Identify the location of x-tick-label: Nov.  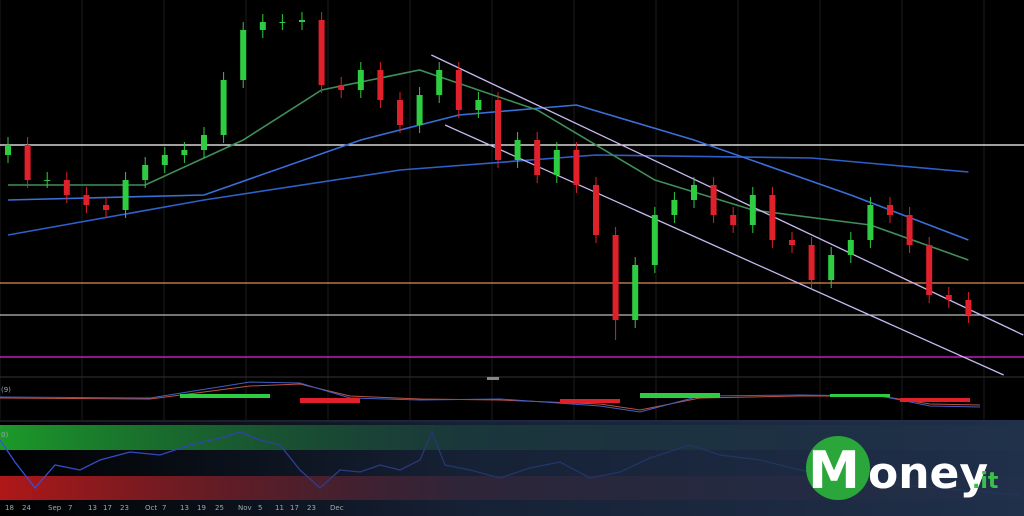
(245, 508).